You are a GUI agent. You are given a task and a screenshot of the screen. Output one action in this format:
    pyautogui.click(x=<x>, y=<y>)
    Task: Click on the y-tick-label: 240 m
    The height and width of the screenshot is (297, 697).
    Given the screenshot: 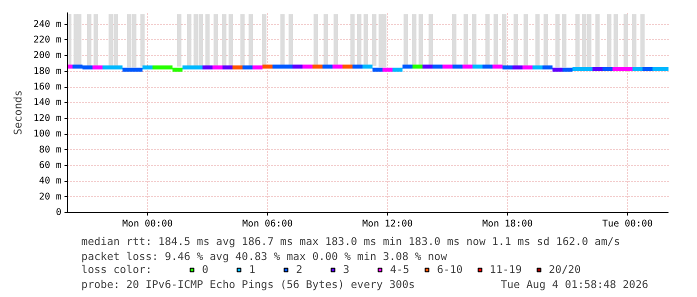 What is the action you would take?
    pyautogui.click(x=47, y=24)
    